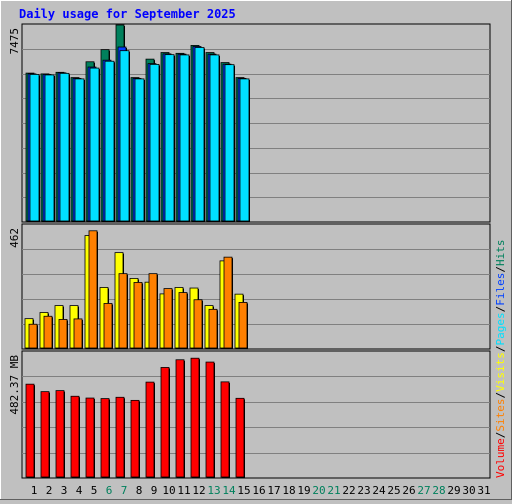  Describe the element at coordinates (348, 490) in the screenshot. I see `x-tick-label-day-22: 22` at that location.